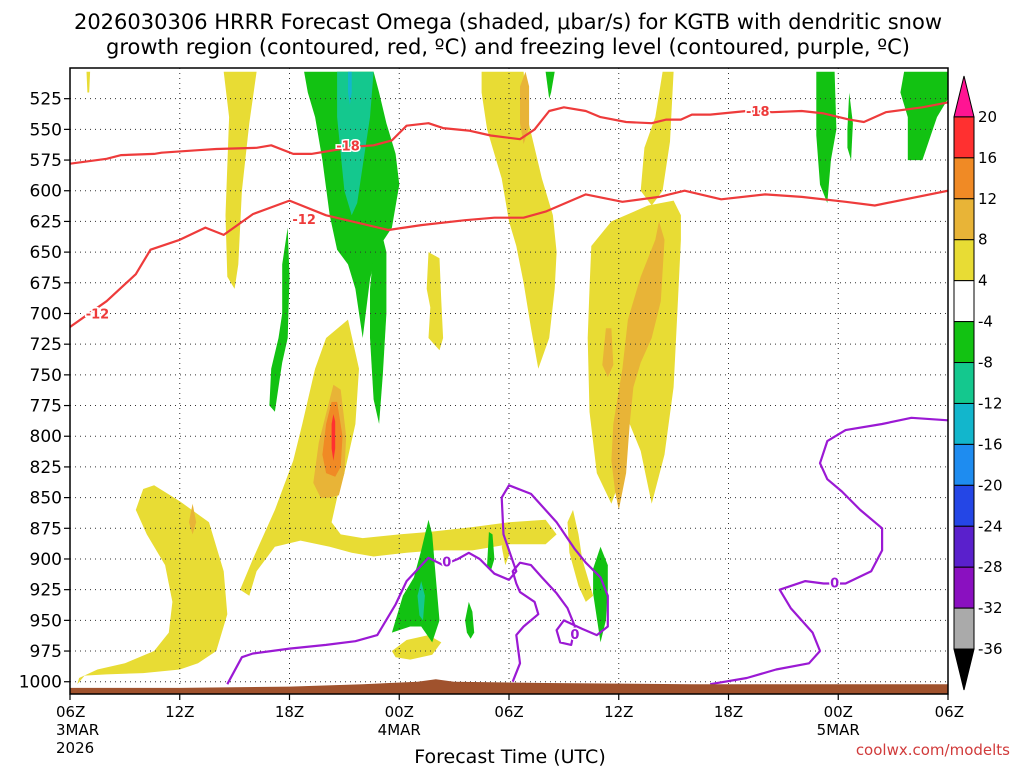 The width and height of the screenshot is (1024, 768). I want to click on contour-label-1-0: -18, so click(348, 147).